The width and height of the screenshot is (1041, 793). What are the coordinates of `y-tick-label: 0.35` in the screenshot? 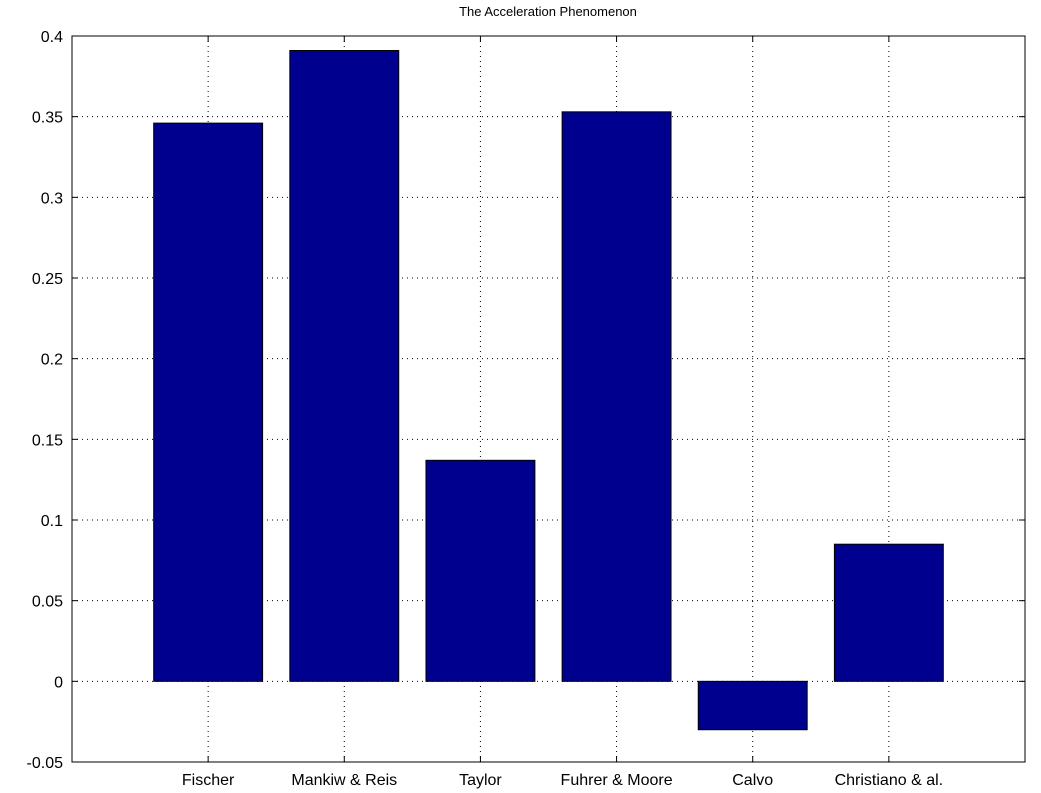 It's located at (47, 118).